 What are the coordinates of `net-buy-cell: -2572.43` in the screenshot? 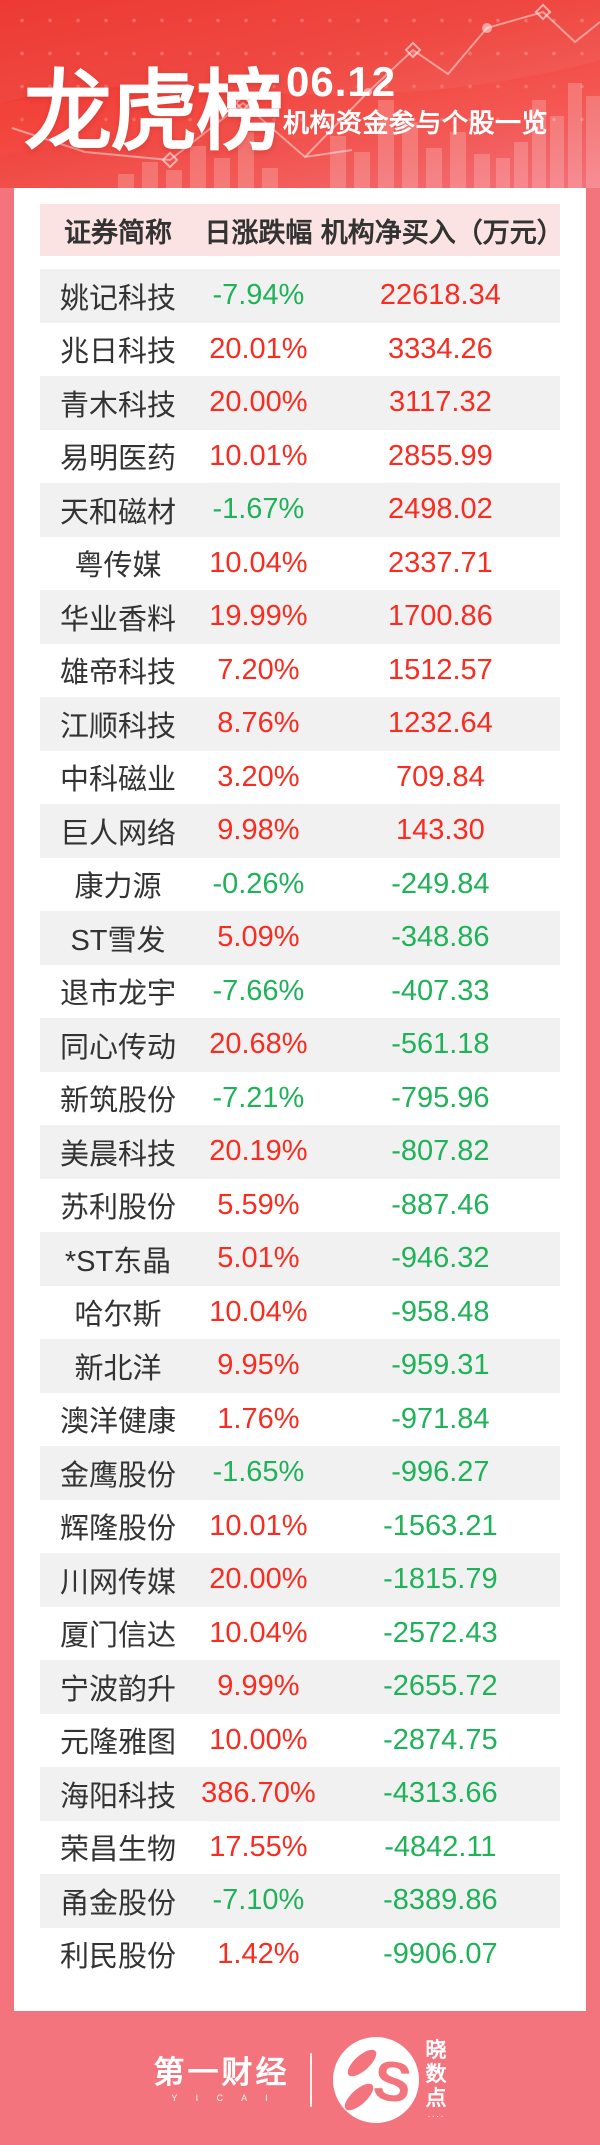 It's located at (440, 1632).